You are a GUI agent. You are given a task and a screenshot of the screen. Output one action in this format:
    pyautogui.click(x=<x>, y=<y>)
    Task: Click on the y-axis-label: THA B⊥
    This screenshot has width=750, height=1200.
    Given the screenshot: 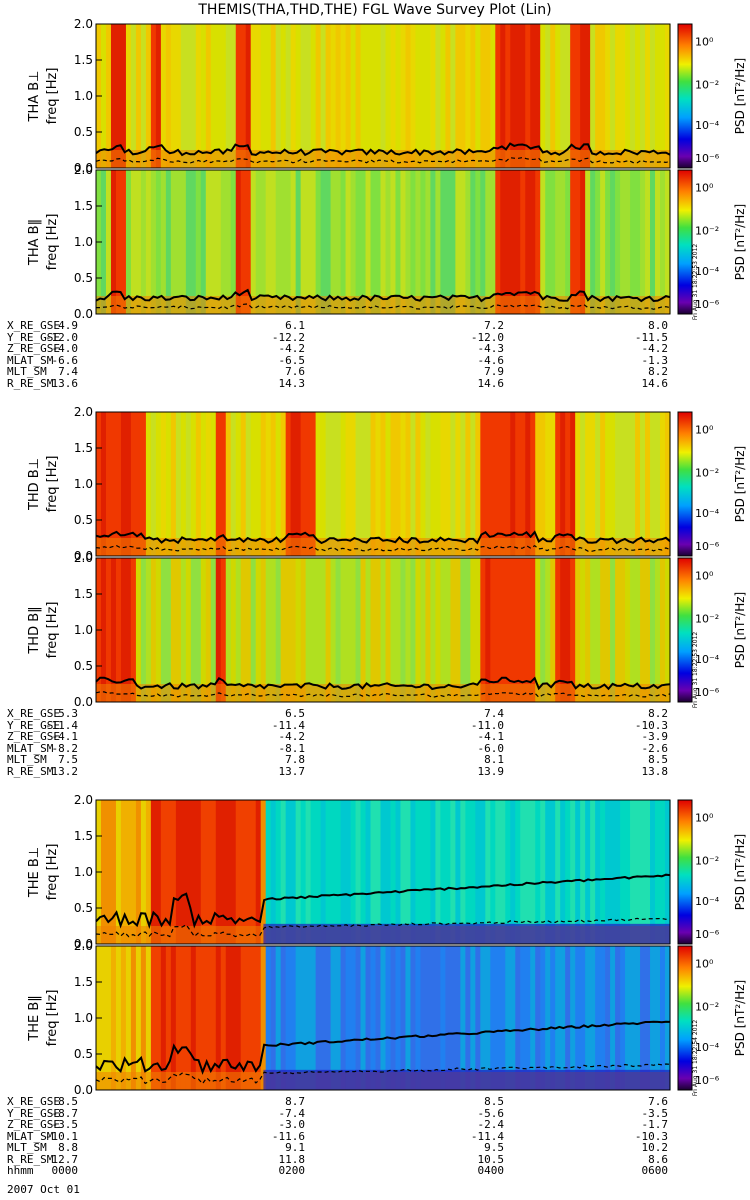 What is the action you would take?
    pyautogui.click(x=34, y=97)
    